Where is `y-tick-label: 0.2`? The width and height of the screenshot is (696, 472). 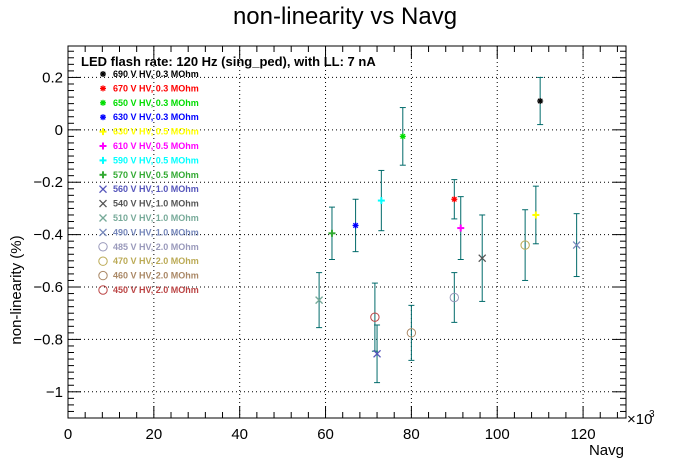
y-tick-label: 0.2 is located at coordinates (52, 77).